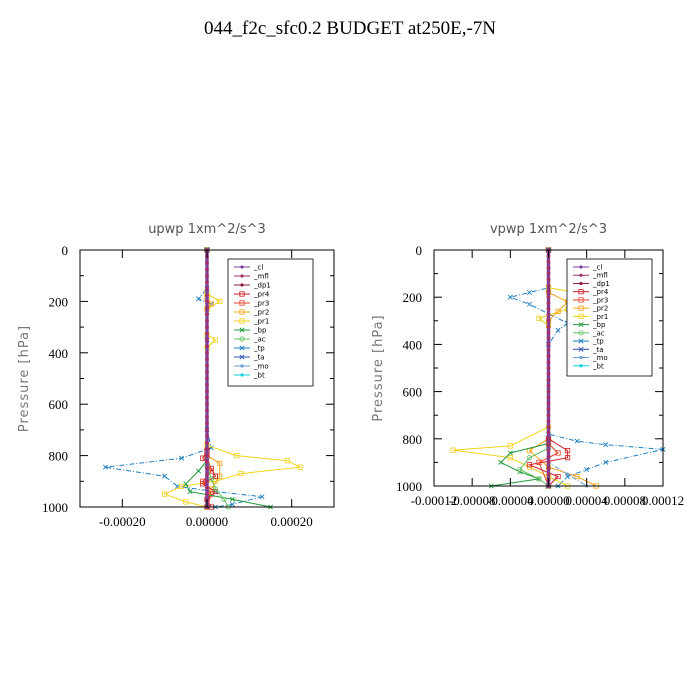 The width and height of the screenshot is (700, 700). Describe the element at coordinates (548, 229) in the screenshot. I see `panel-title: vpwp 1xm^2/s^3` at that location.